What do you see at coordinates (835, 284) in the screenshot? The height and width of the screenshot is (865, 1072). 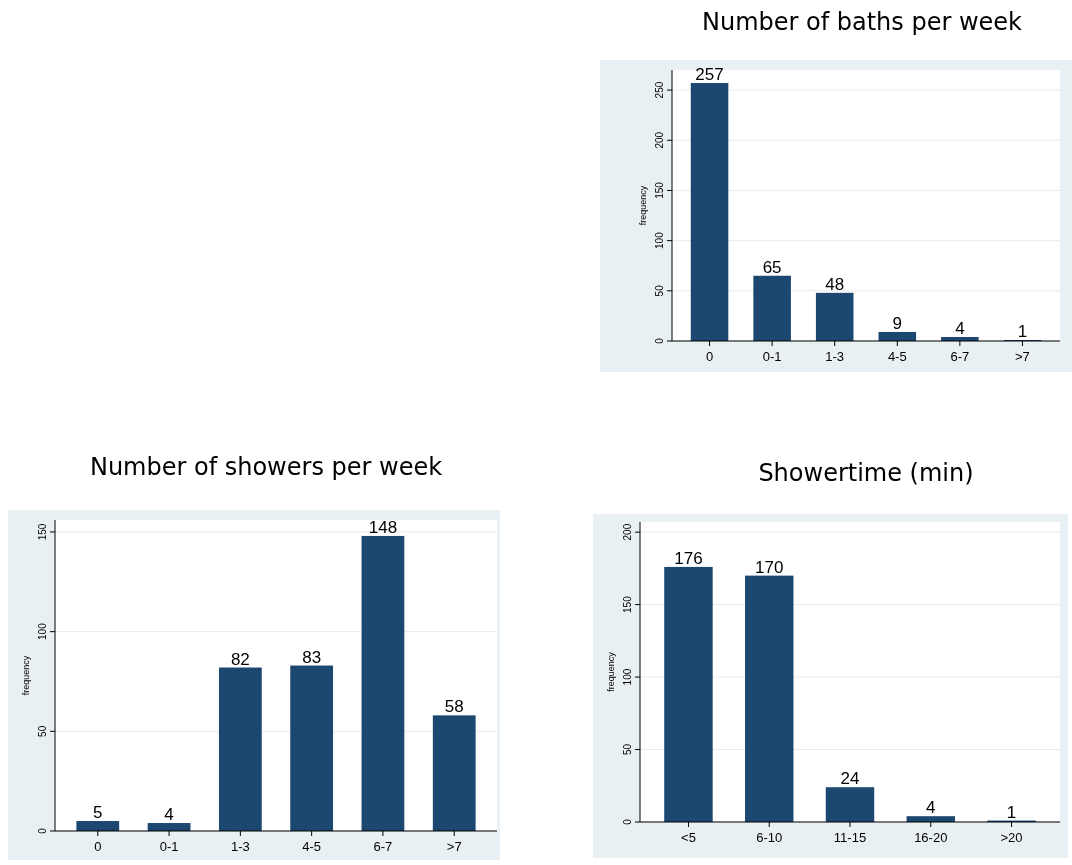 I see `data-label: 48` at bounding box center [835, 284].